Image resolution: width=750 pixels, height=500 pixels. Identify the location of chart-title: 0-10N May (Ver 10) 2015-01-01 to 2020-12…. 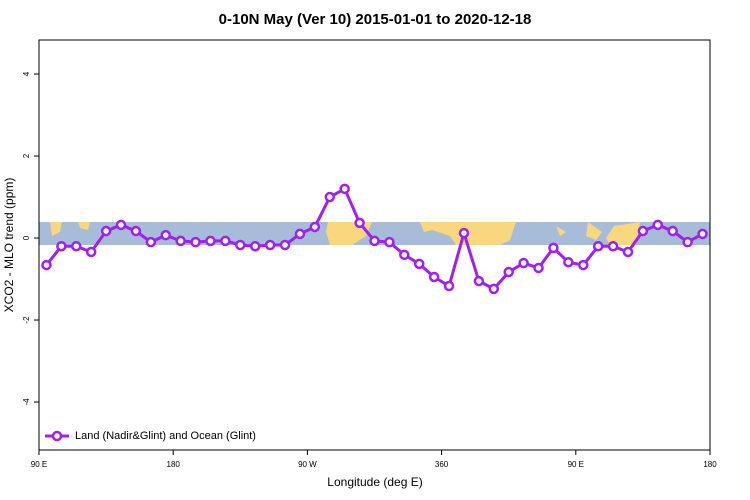
(375, 19).